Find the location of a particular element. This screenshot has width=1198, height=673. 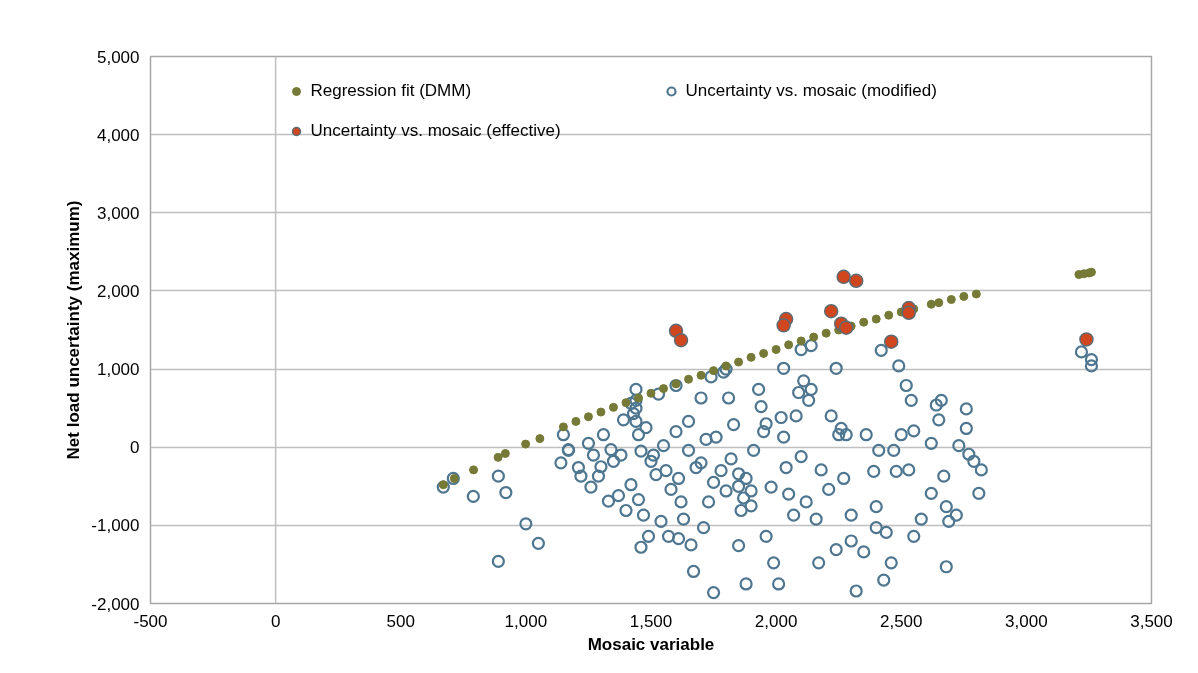

y-tick-label: 0 is located at coordinates (135, 448).